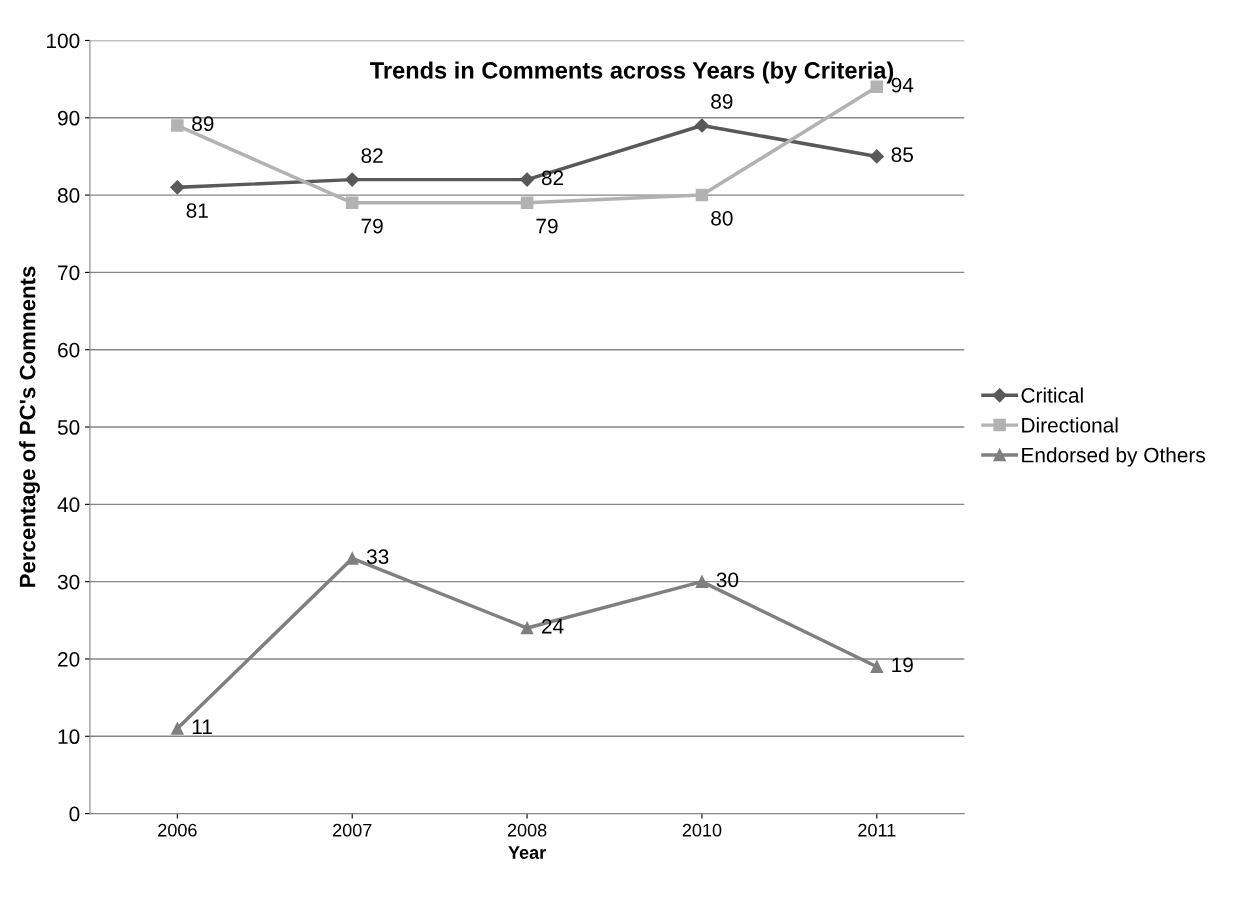 This screenshot has width=1249, height=899. Describe the element at coordinates (1052, 395) in the screenshot. I see `legend-label: Critical` at that location.